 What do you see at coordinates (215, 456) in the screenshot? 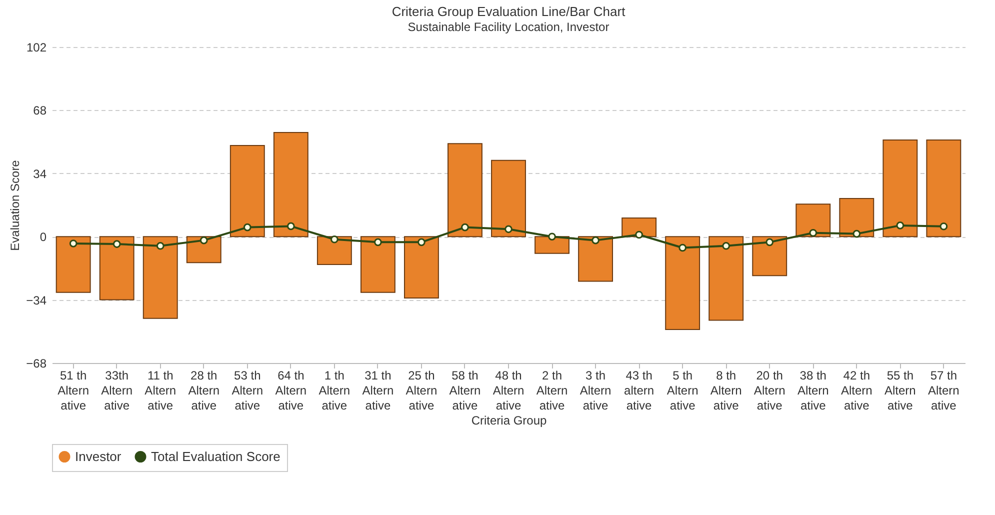
I see `legend-label: Total Evaluation Score` at bounding box center [215, 456].